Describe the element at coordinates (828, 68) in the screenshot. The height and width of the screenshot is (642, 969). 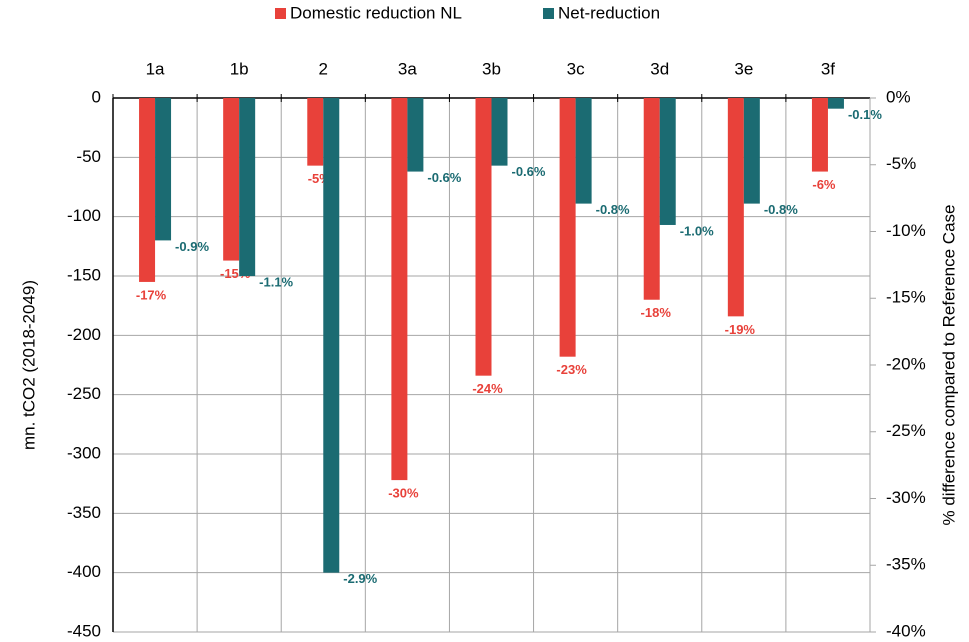
I see `x-tick-label: 3f` at that location.